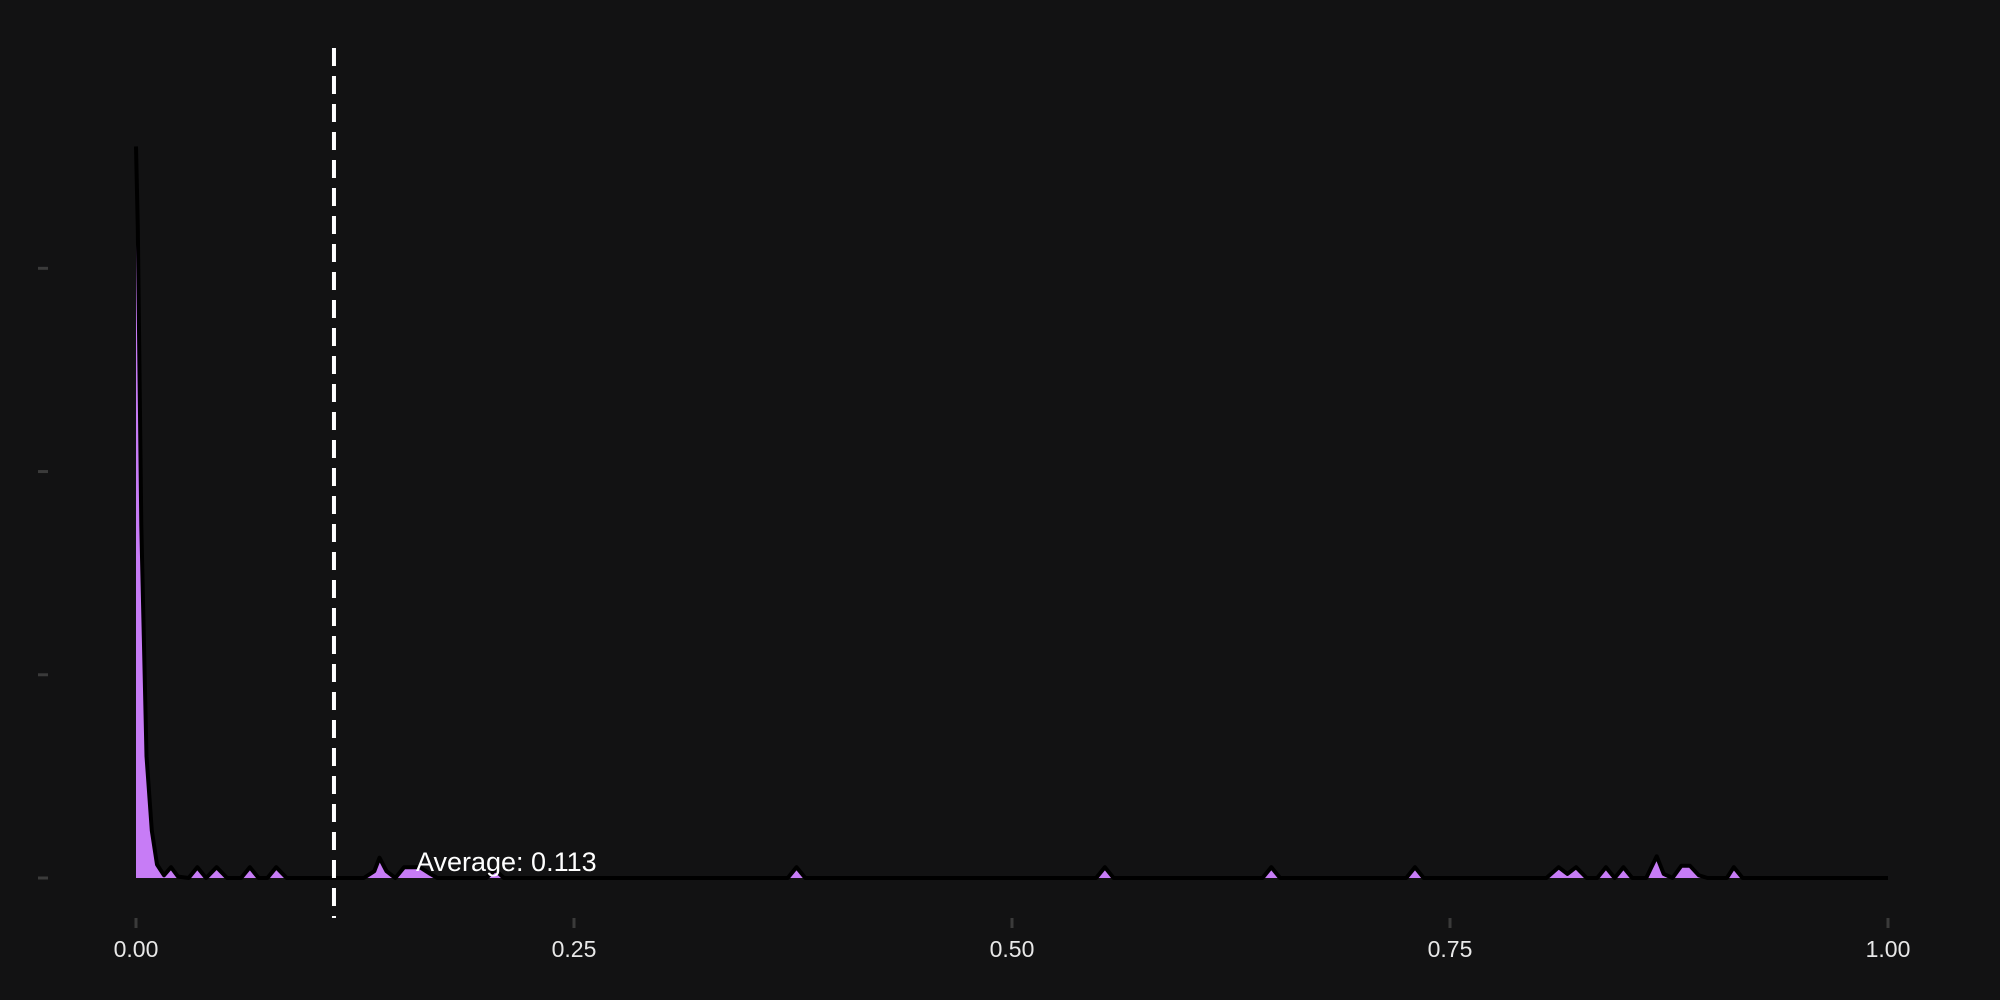 Image resolution: width=2000 pixels, height=1000 pixels. What do you see at coordinates (1450, 949) in the screenshot?
I see `x-tick-label-3: 0.75` at bounding box center [1450, 949].